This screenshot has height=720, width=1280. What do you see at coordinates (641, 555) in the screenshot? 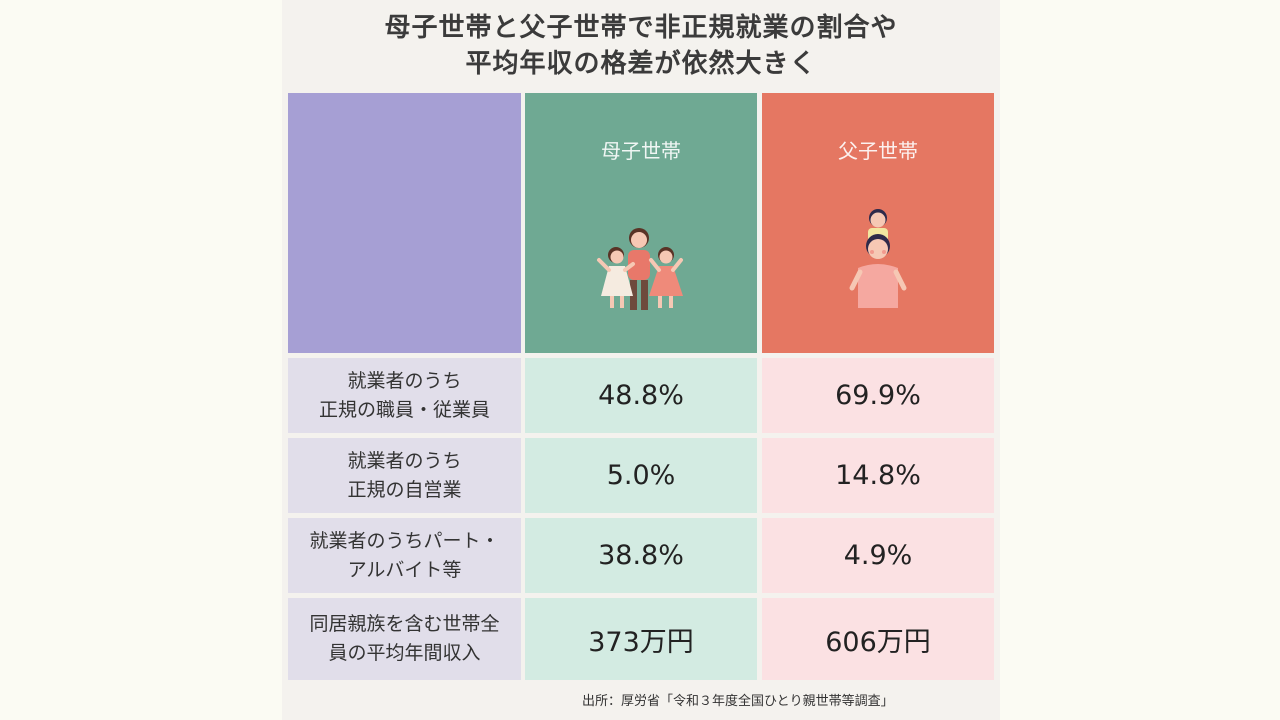
I see `mother-value-cell: 38.8%` at bounding box center [641, 555].